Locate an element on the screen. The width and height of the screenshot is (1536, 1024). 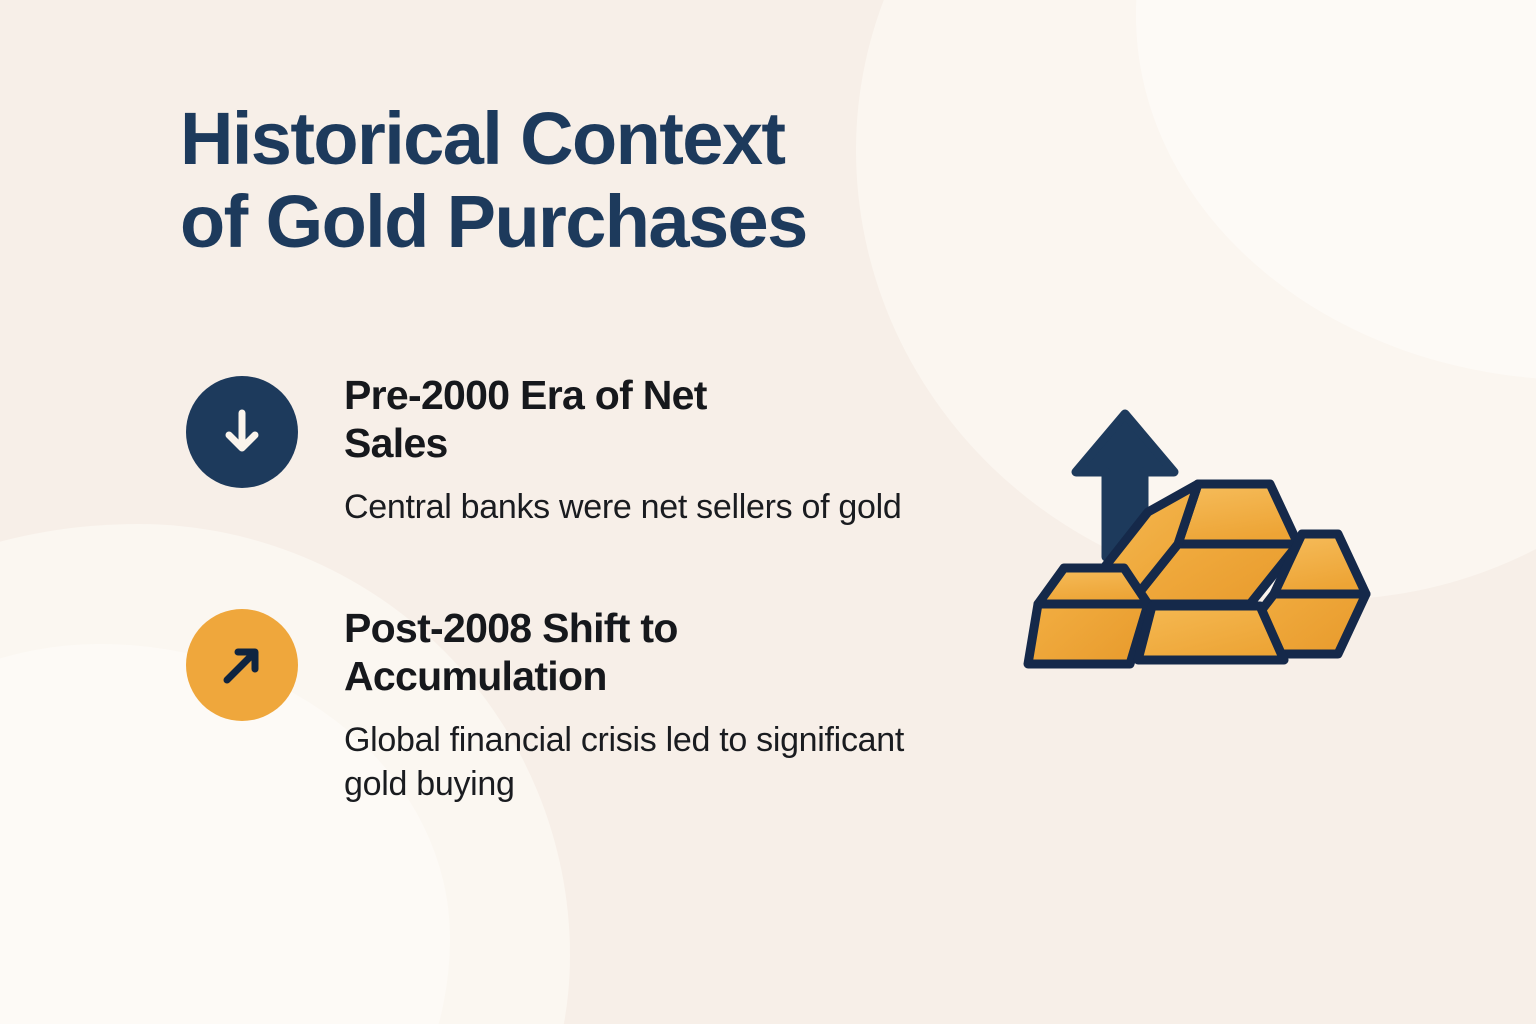
arrow-down-icon is located at coordinates (242, 432).